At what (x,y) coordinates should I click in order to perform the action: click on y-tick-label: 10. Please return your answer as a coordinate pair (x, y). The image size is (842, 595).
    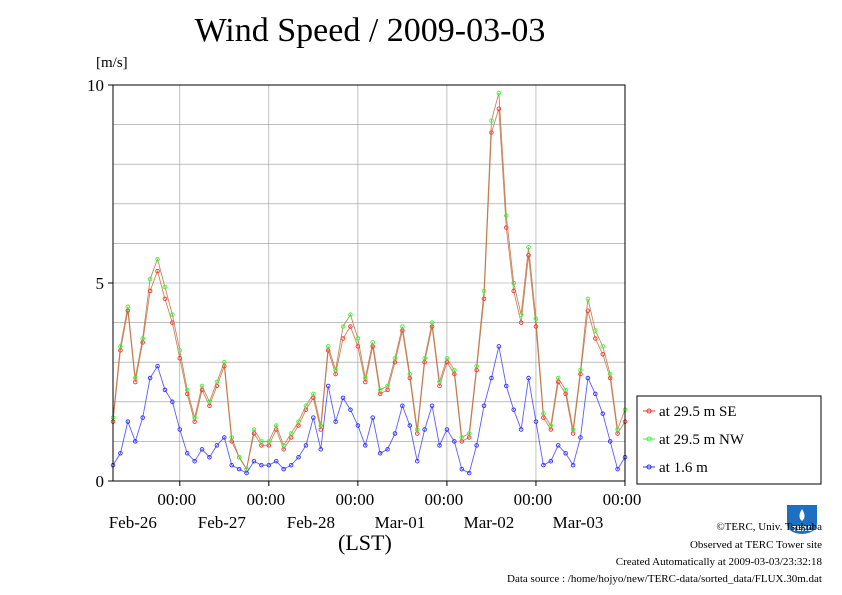
    Looking at the image, I should click on (95, 85).